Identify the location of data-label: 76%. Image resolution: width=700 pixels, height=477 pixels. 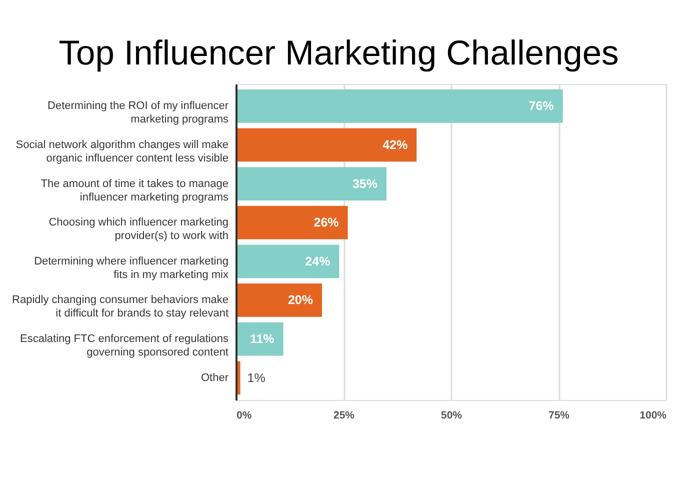
(541, 106).